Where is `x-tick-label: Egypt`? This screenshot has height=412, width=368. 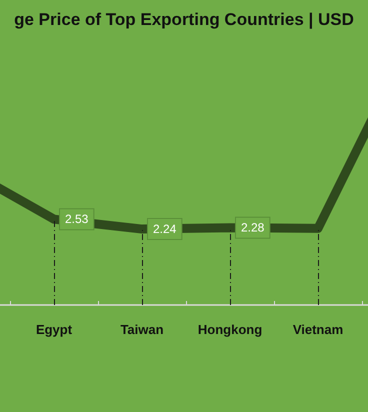
x-tick-label: Egypt is located at coordinates (54, 329).